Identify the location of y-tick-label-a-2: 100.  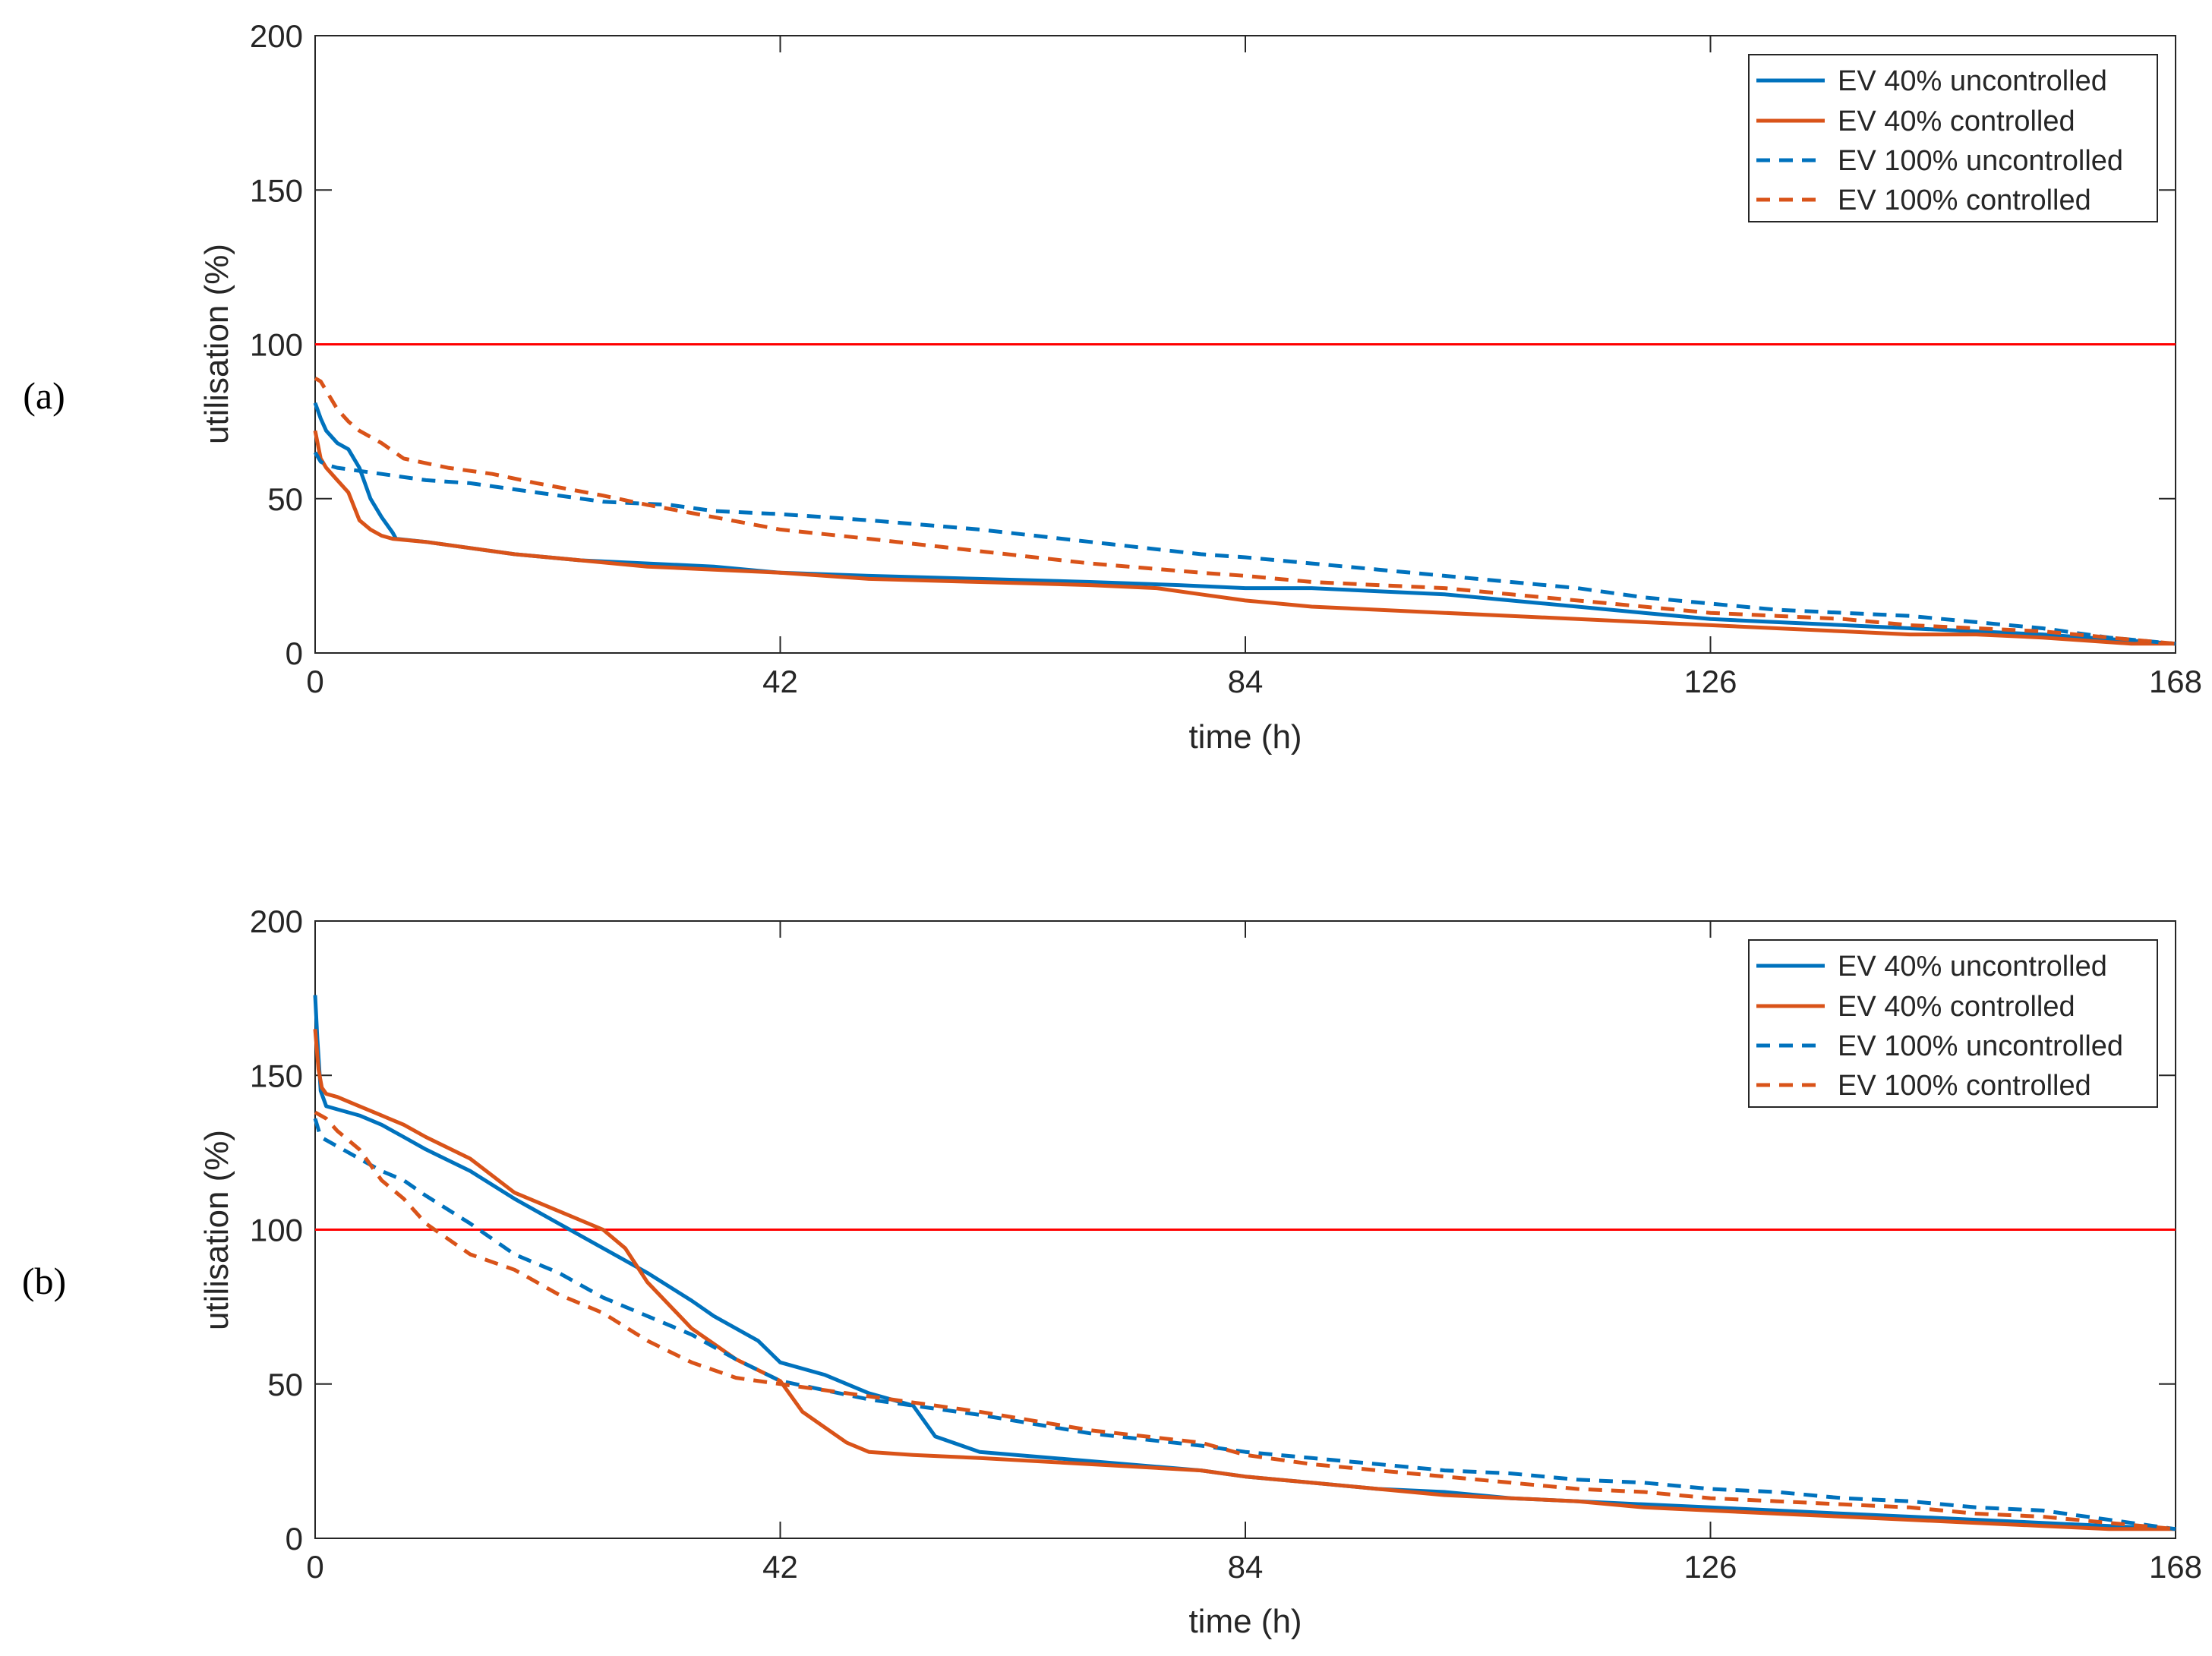
(276, 345).